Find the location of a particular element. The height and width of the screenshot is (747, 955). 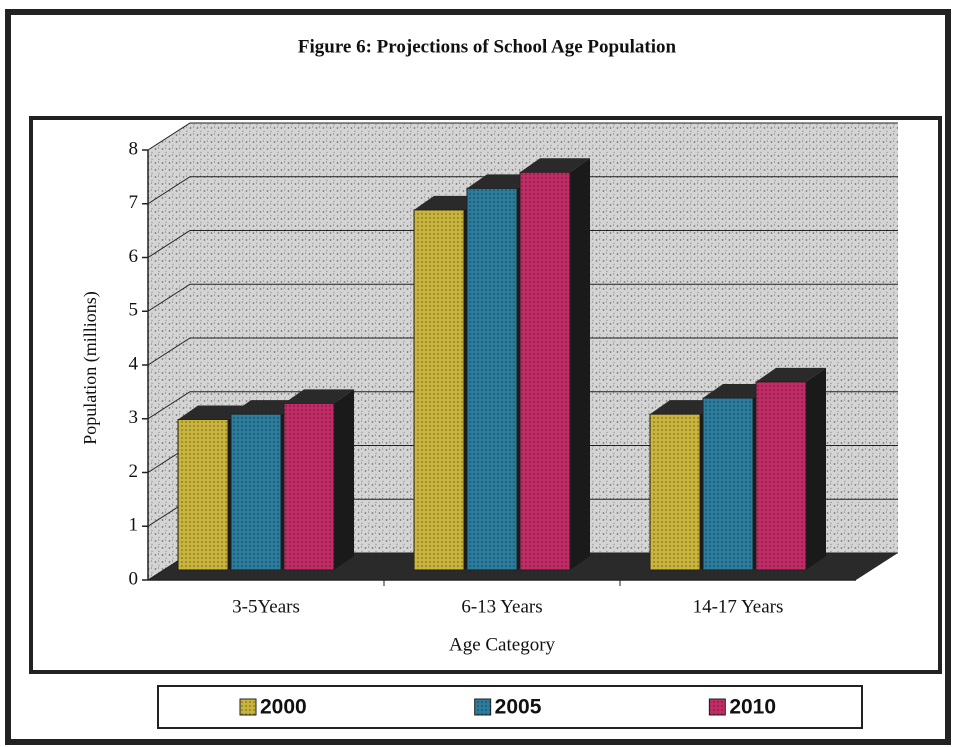

x-axis-title: Age Category is located at coordinates (502, 644).